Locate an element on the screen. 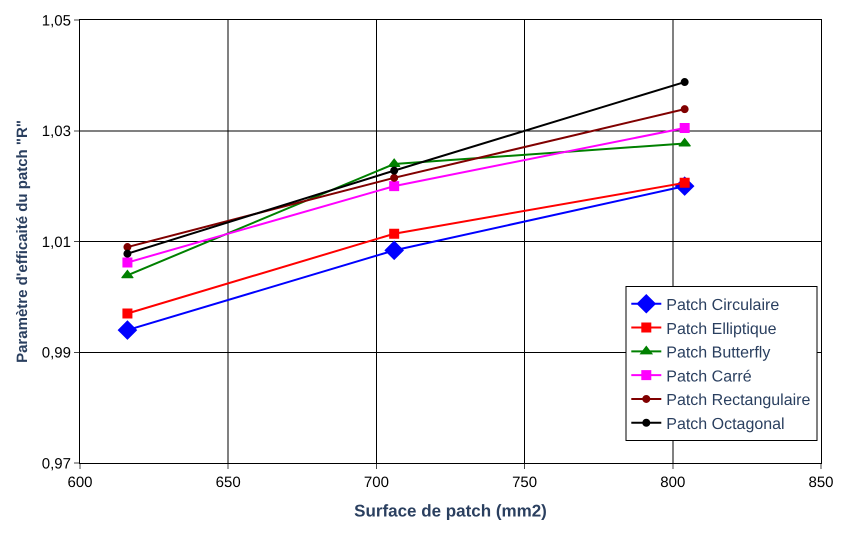 This screenshot has height=533, width=846. y-tick-label: 0,97 is located at coordinates (56, 463).